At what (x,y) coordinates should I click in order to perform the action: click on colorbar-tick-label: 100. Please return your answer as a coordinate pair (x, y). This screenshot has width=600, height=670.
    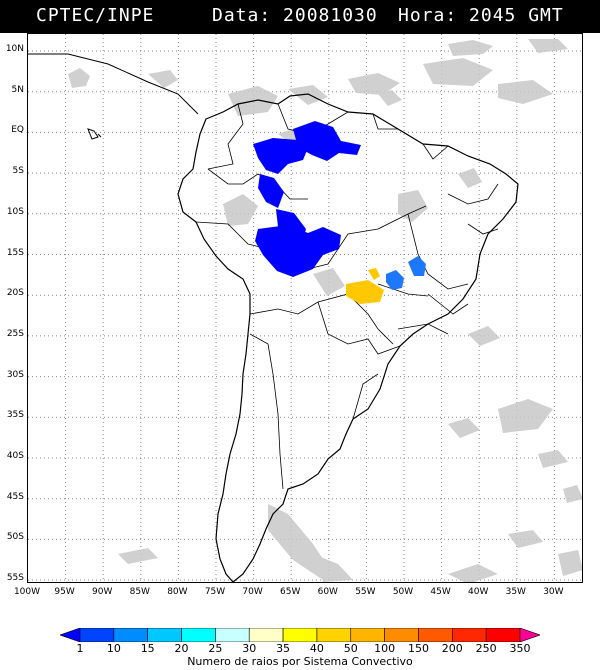
    Looking at the image, I should click on (385, 648).